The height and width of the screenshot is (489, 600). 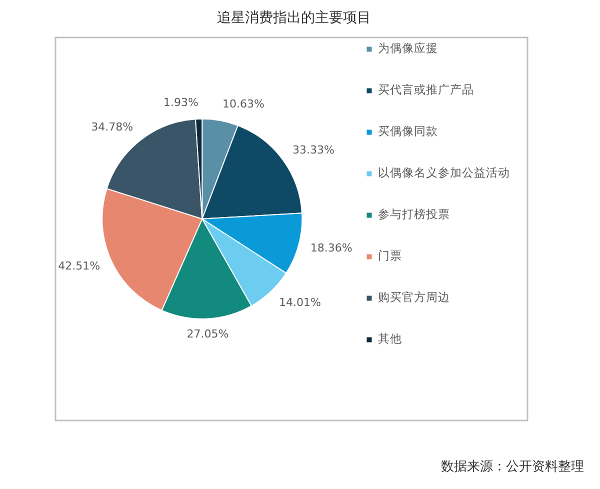 I want to click on data-label: 27.05%, so click(x=207, y=334).